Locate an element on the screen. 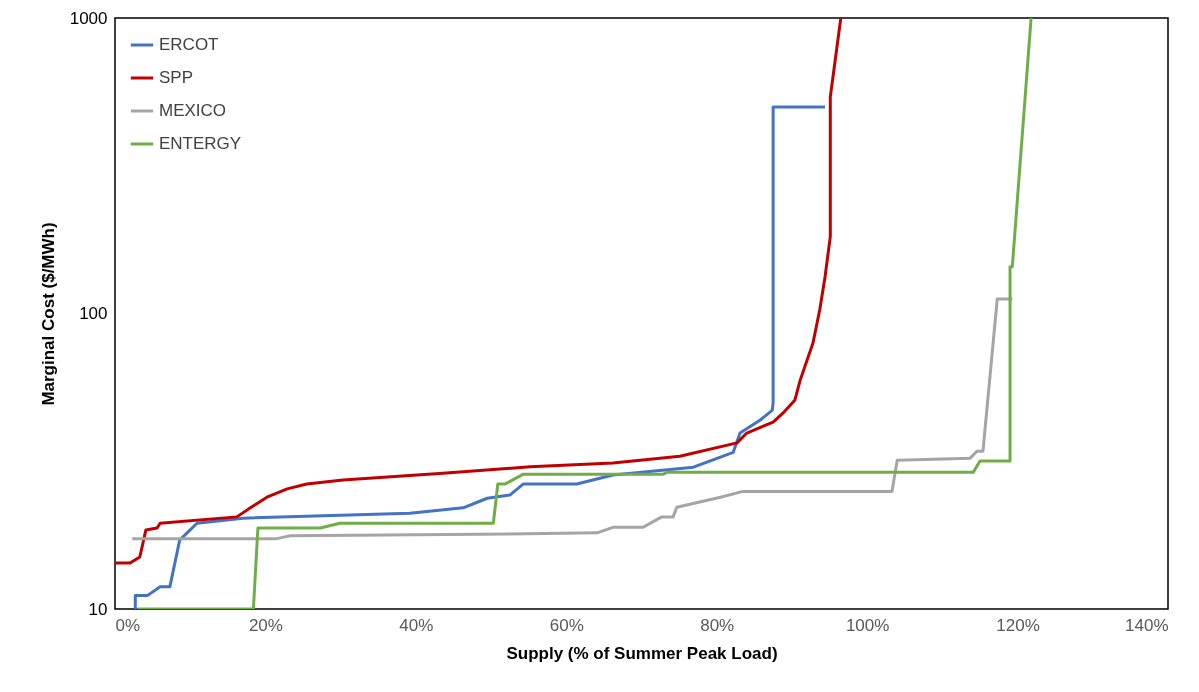 The height and width of the screenshot is (692, 1199). x-tick-label: 60% is located at coordinates (566, 625).